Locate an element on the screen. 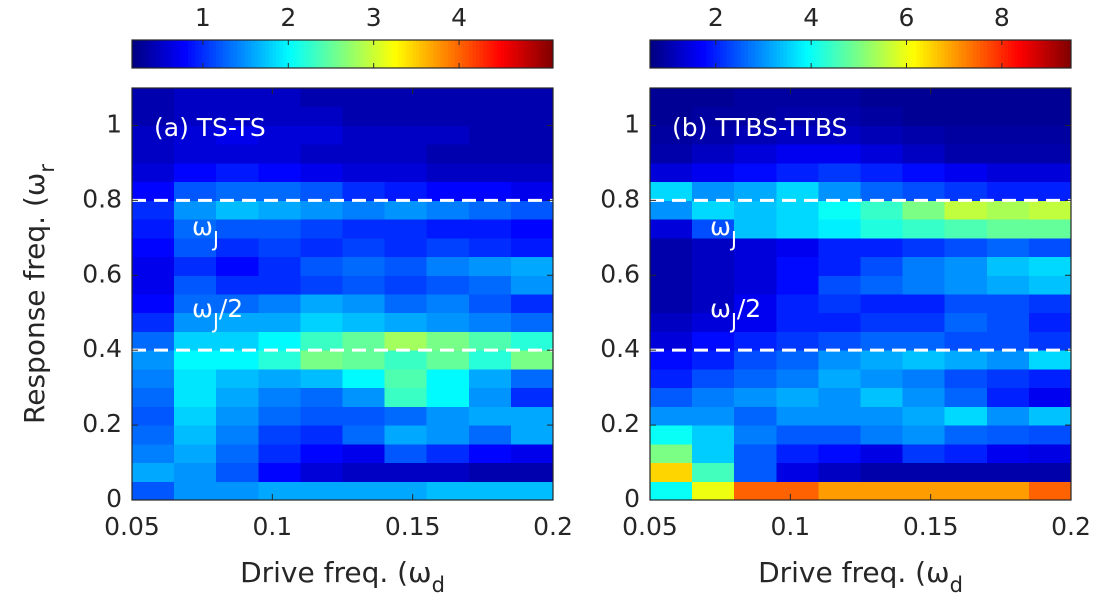 The image size is (1101, 605). colorbar-tick-label: 8 is located at coordinates (1002, 17).